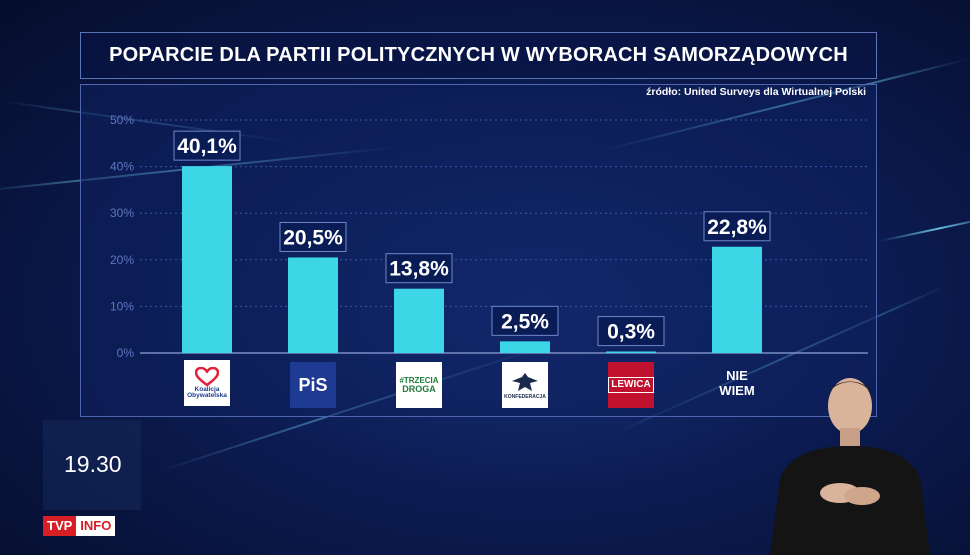  I want to click on data-label: 13,8%, so click(419, 269).